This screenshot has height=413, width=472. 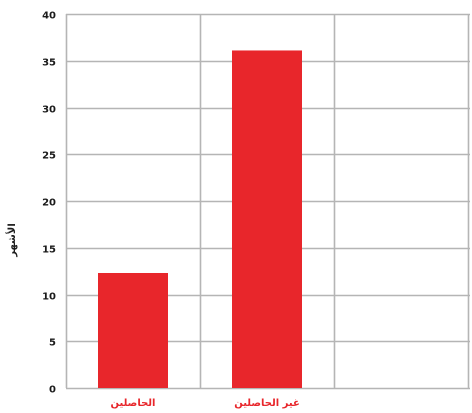 What do you see at coordinates (49, 16) in the screenshot?
I see `y-tick-label: 40` at bounding box center [49, 16].